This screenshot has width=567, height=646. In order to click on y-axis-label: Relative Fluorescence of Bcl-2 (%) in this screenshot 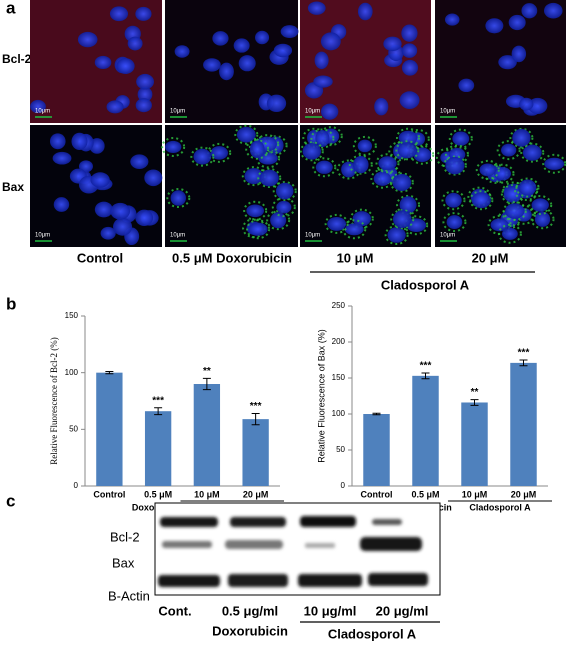, I will do `click(54, 400)`.